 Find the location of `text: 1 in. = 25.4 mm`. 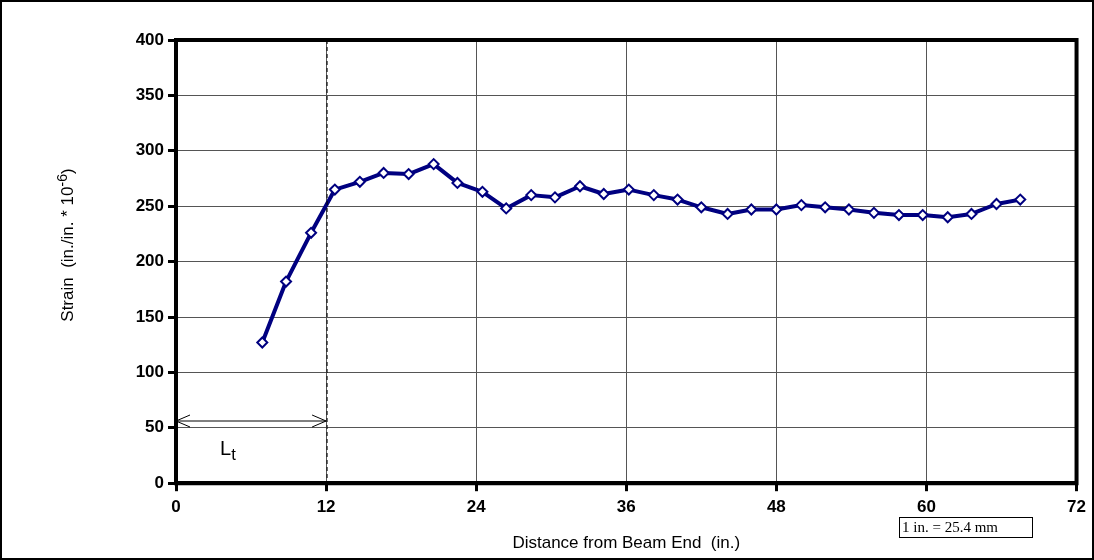

text: 1 in. = 25.4 mm is located at coordinates (966, 527).